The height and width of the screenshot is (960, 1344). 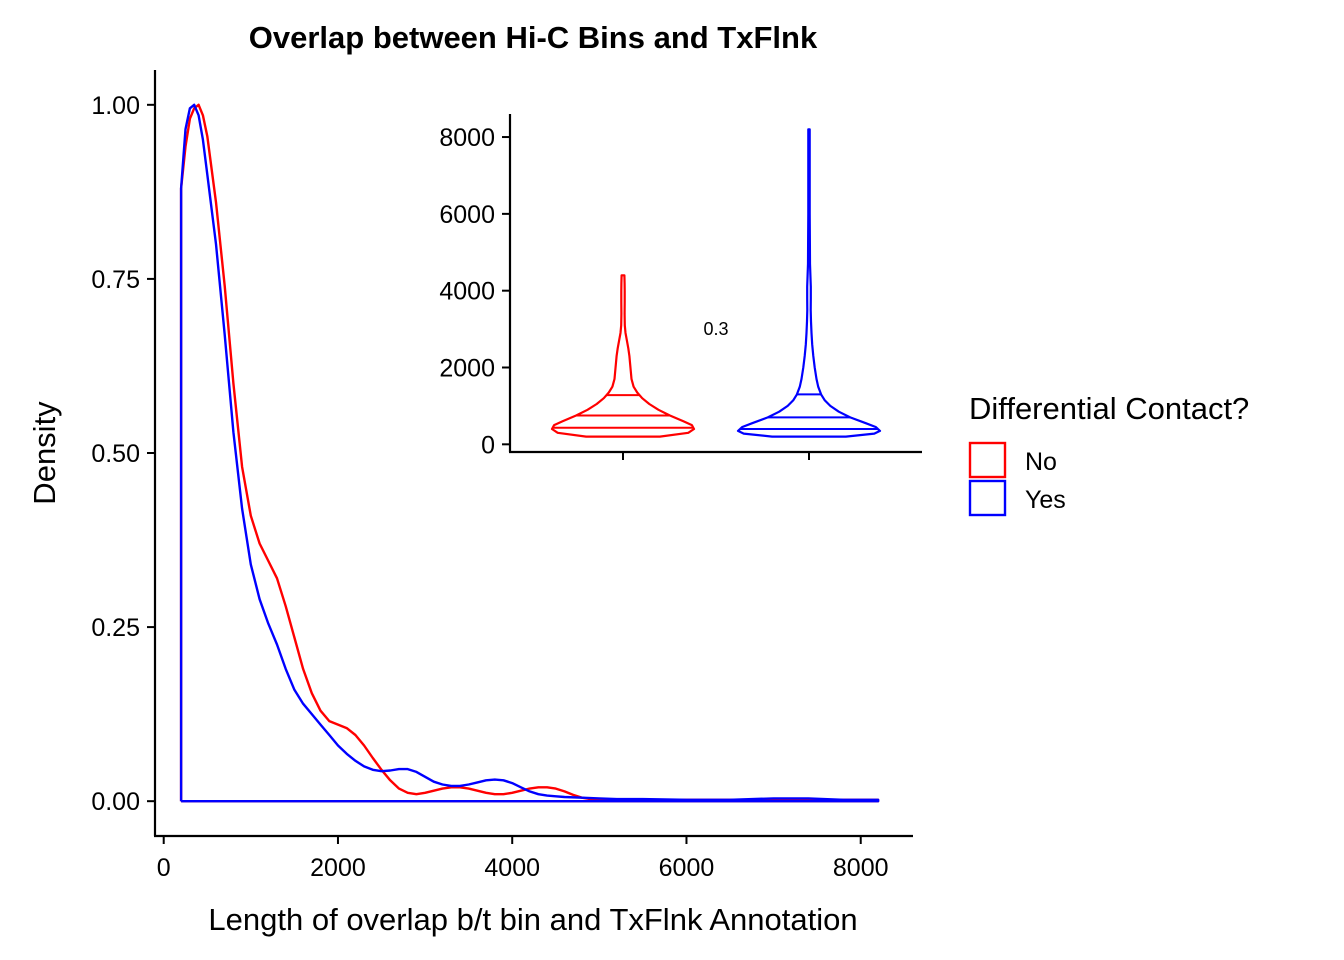 What do you see at coordinates (987, 498) in the screenshot?
I see `legend-key-yes` at bounding box center [987, 498].